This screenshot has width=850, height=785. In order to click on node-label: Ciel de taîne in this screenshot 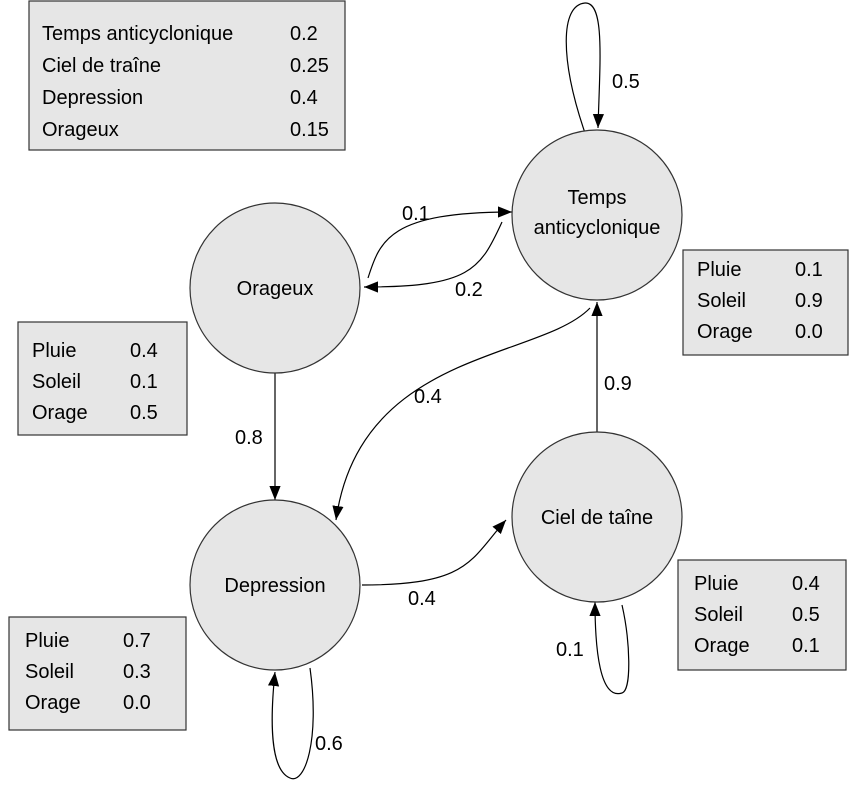, I will do `click(597, 518)`.